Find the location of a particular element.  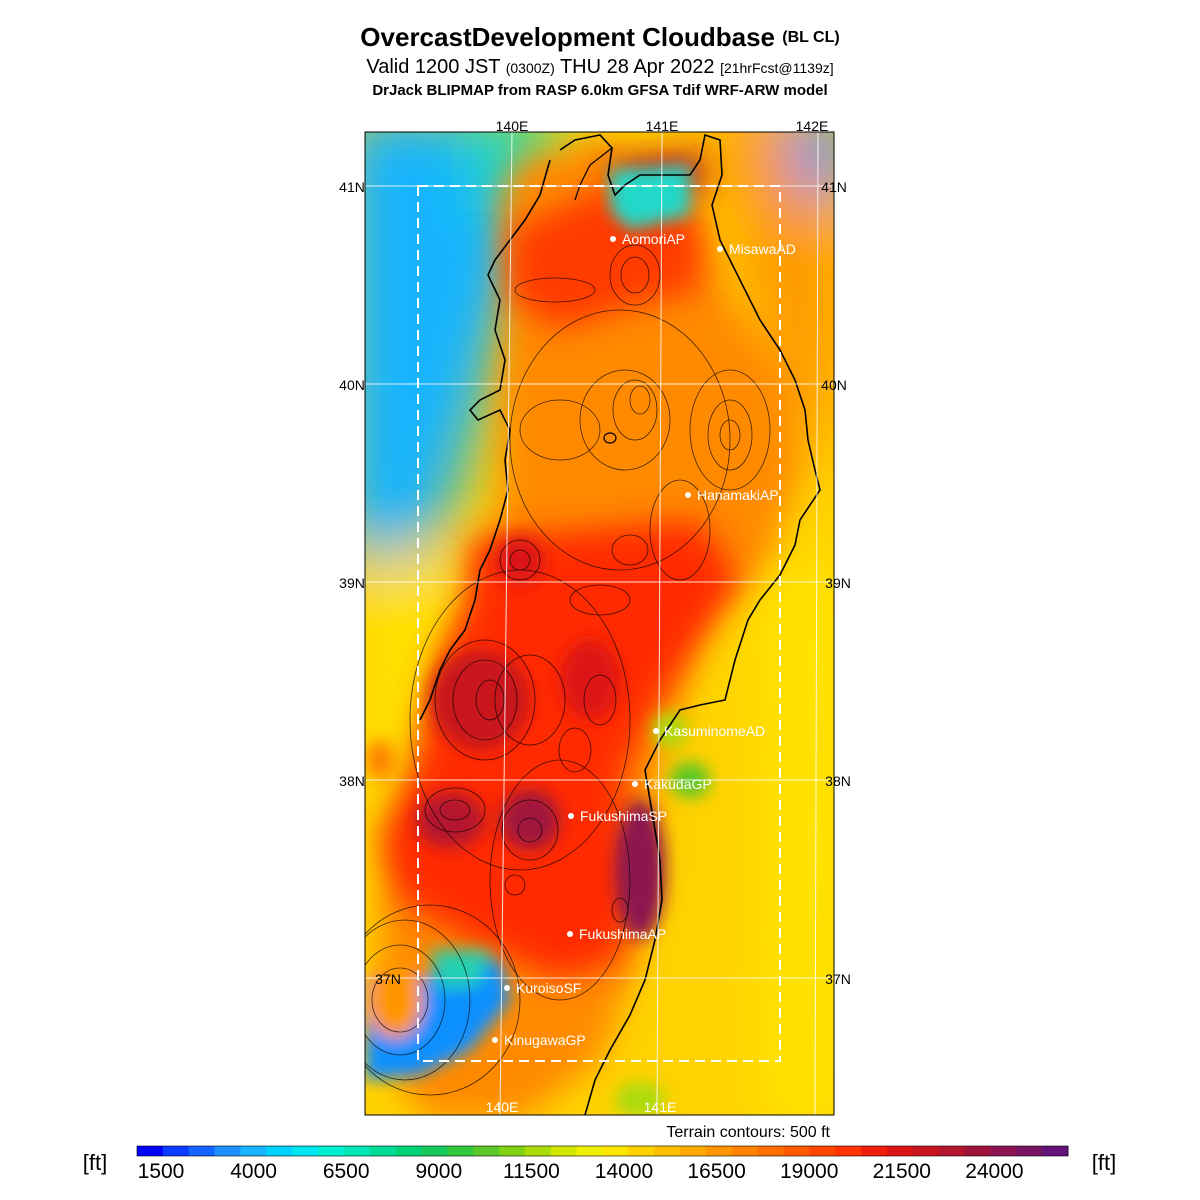

colorbar-tick-label: 11500 is located at coordinates (531, 1171).